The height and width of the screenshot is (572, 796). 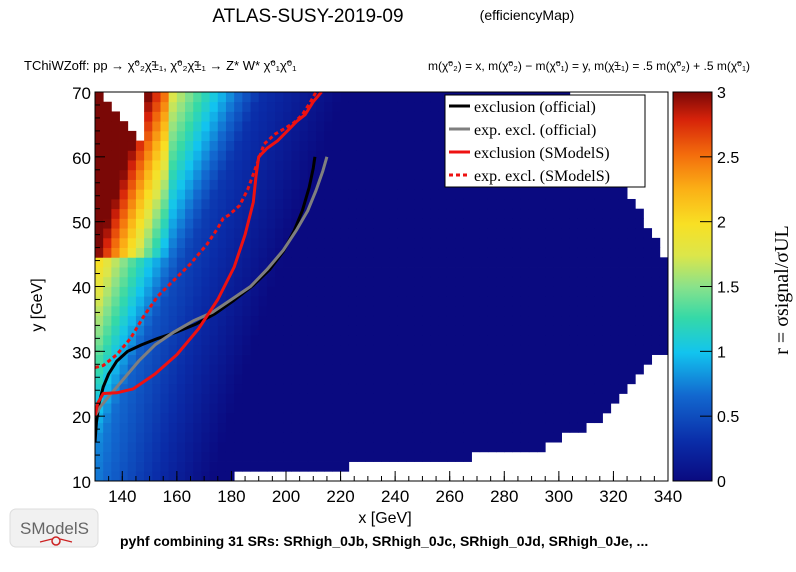 I want to click on x-tick-label: 220, so click(x=340, y=496).